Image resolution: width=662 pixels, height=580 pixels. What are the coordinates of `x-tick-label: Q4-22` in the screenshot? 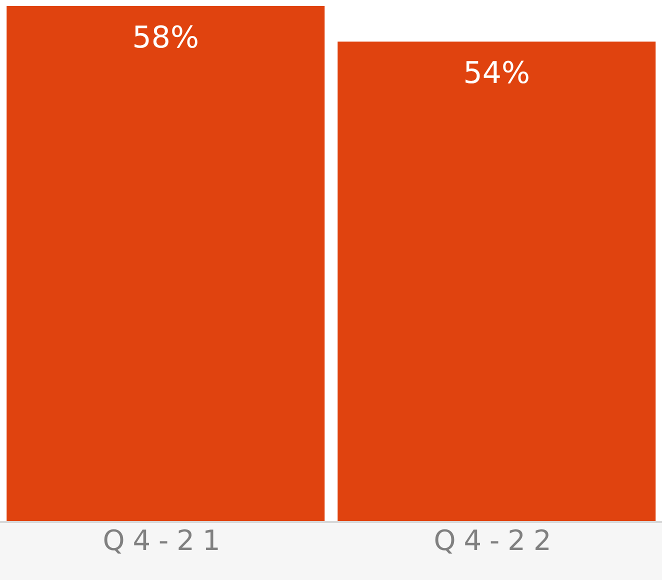 It's located at (497, 540).